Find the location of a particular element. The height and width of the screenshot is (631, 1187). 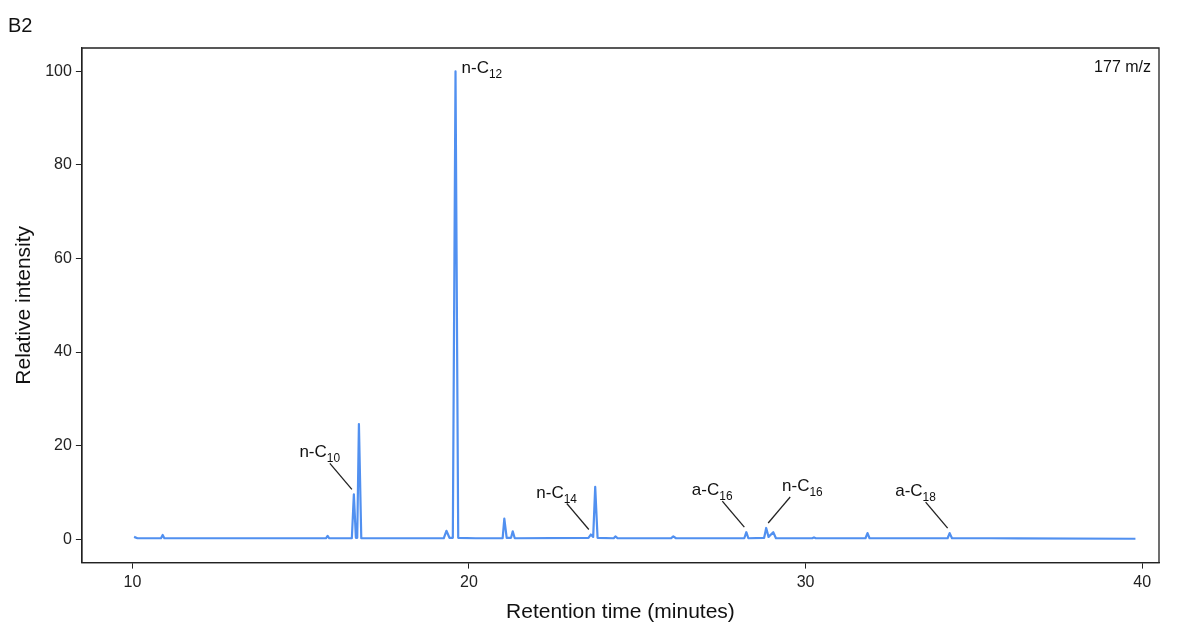

chart-title: B2 is located at coordinates (20, 24).